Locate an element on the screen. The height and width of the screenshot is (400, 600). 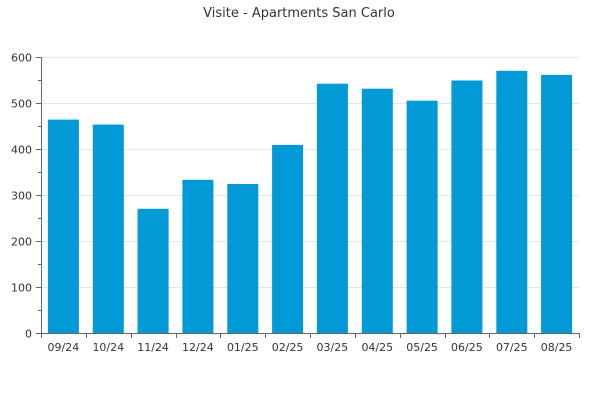
y-tick-labels: 0 100 200 300 400 500 600 is located at coordinates (21, 196).